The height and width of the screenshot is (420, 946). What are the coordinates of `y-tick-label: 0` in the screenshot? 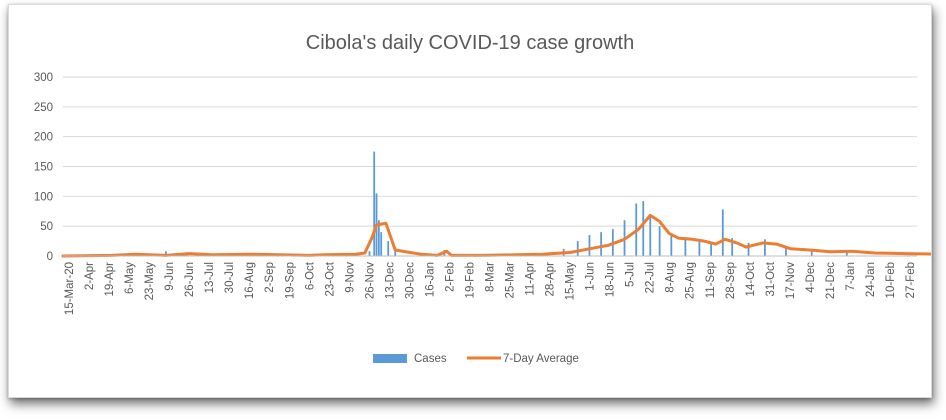 It's located at (50, 257).